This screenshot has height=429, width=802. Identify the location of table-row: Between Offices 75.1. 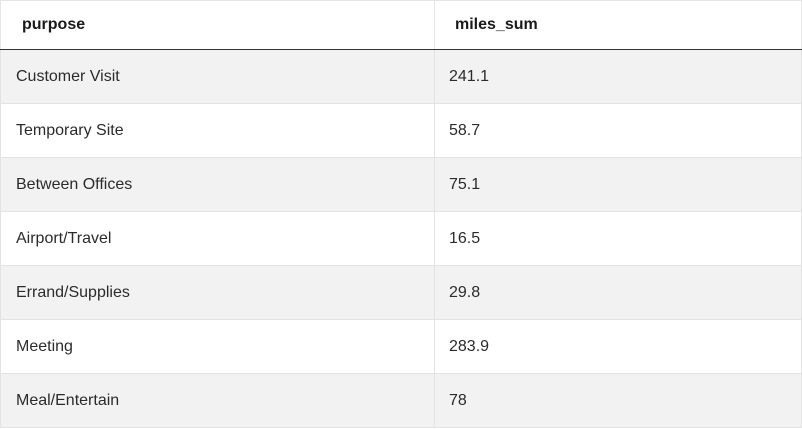
(401, 184).